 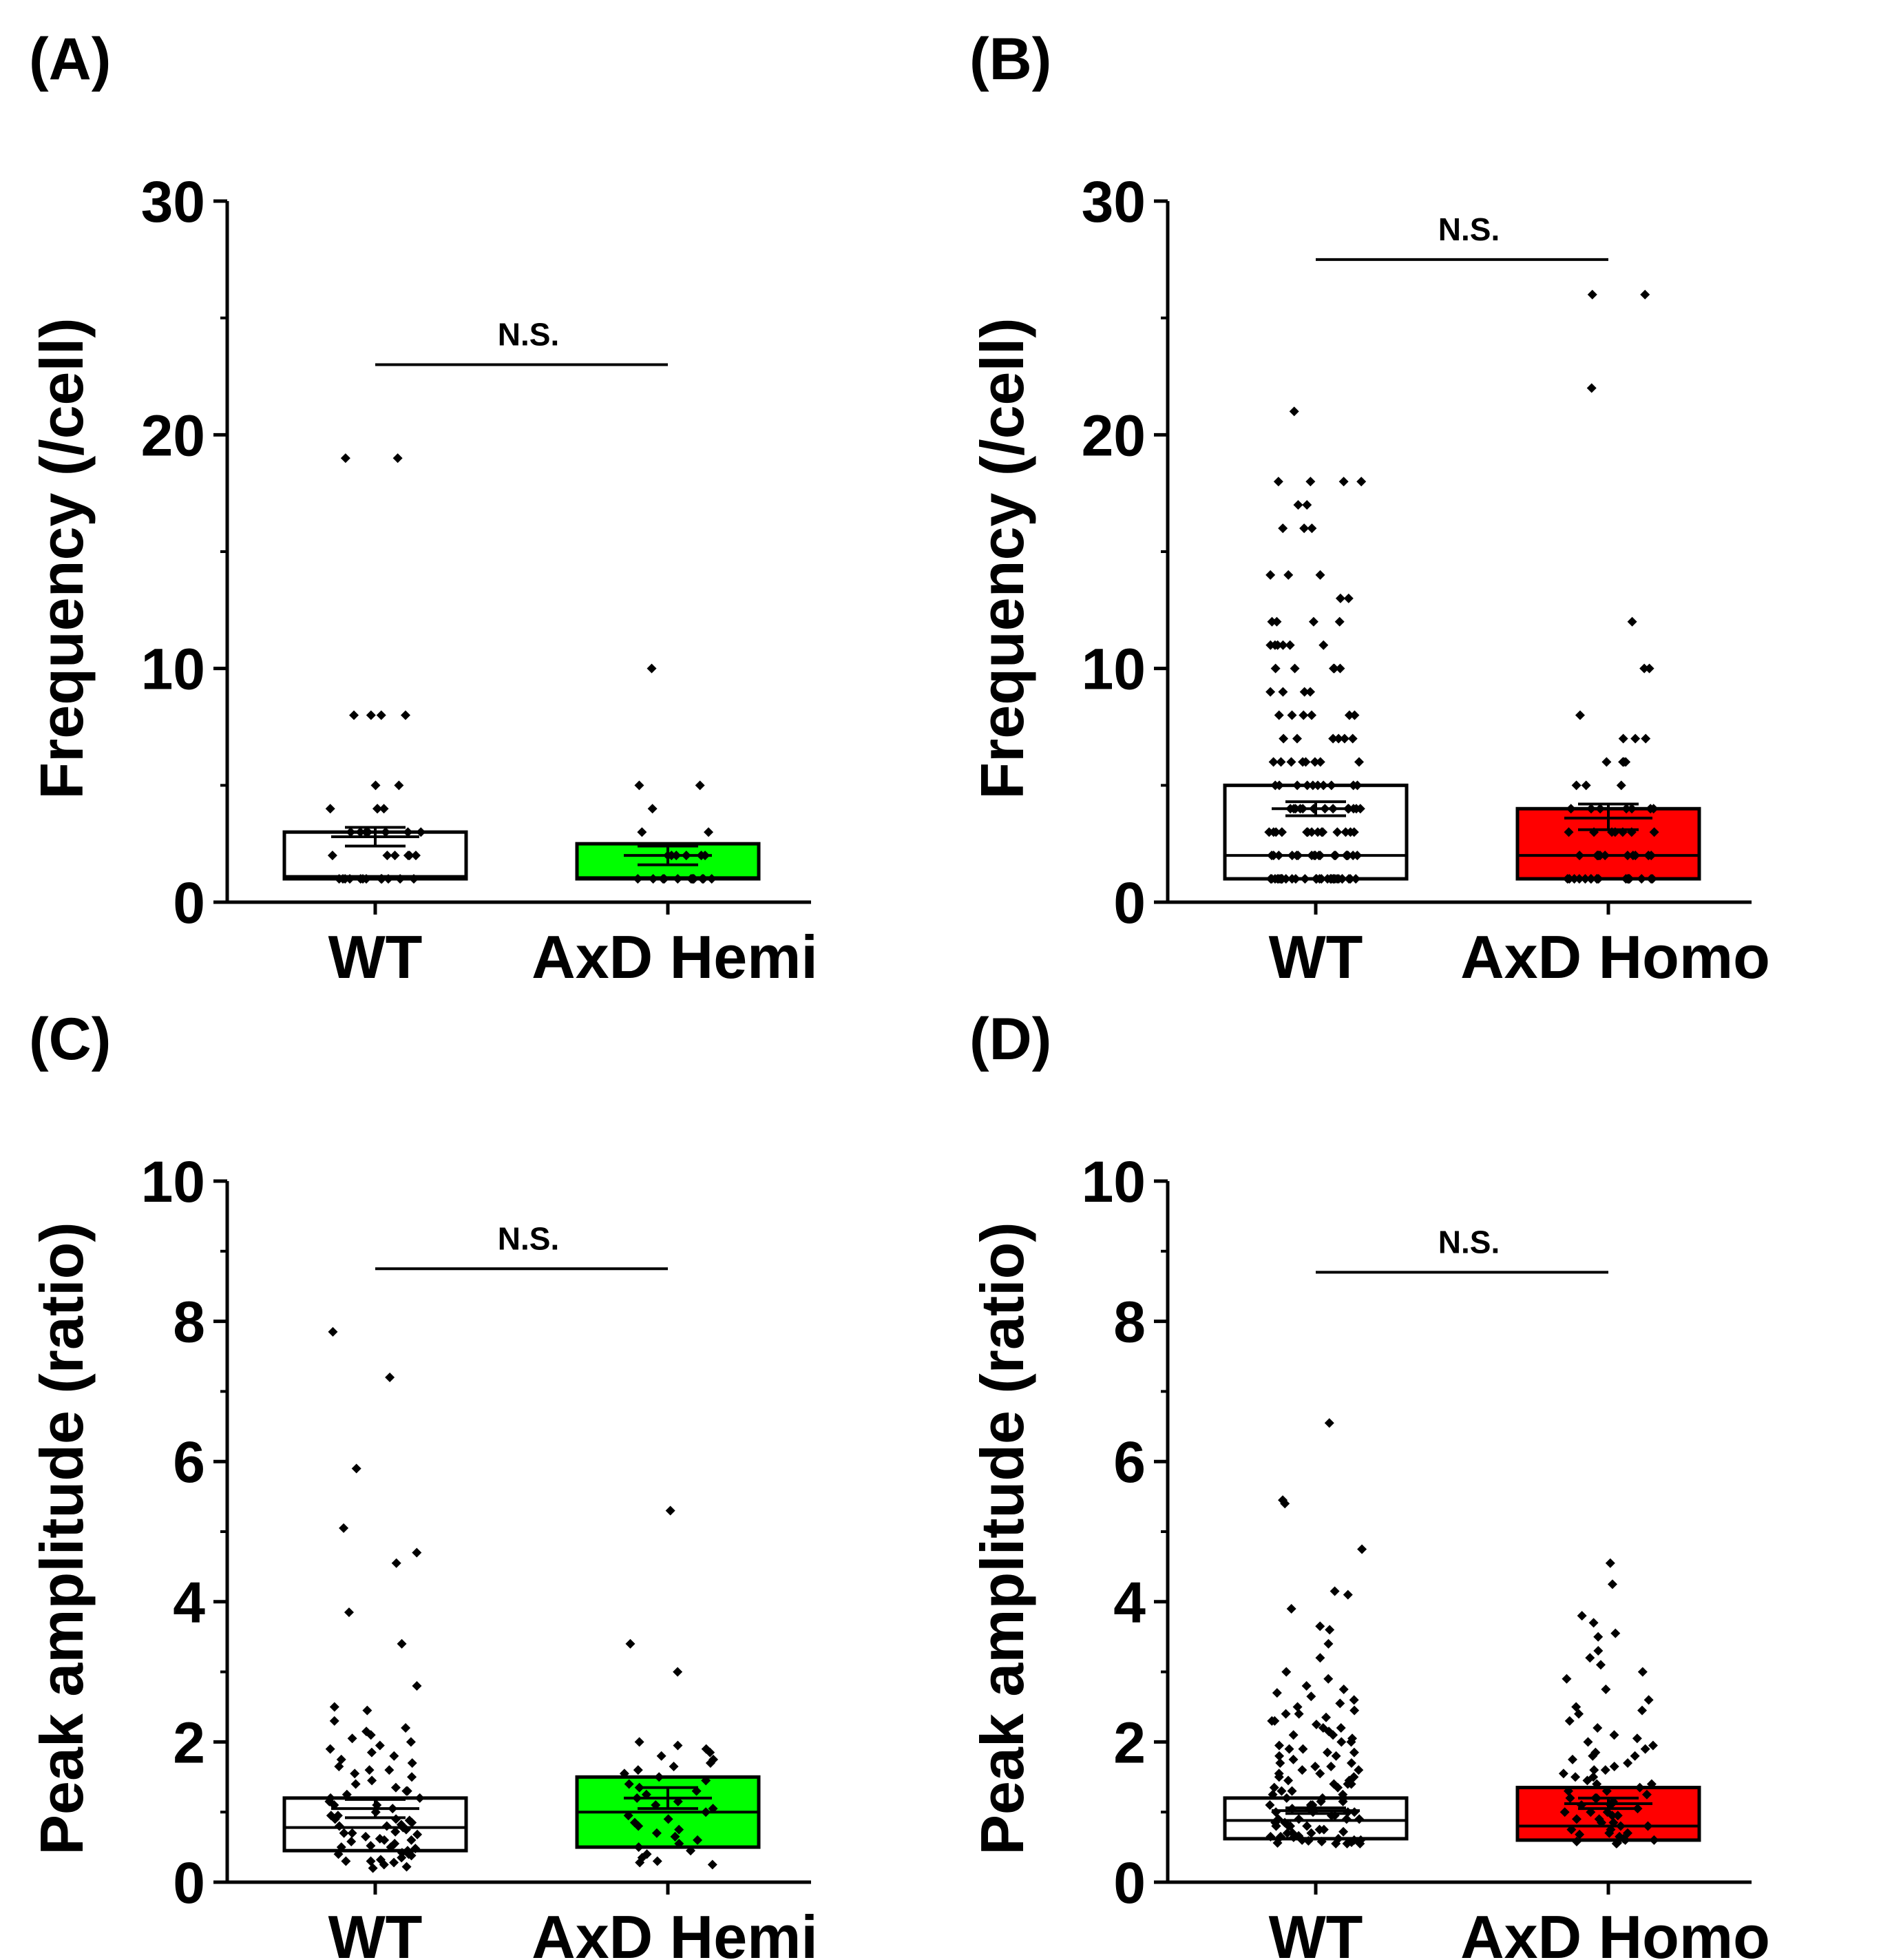 I want to click on series-group-wt, so click(x=1316, y=645).